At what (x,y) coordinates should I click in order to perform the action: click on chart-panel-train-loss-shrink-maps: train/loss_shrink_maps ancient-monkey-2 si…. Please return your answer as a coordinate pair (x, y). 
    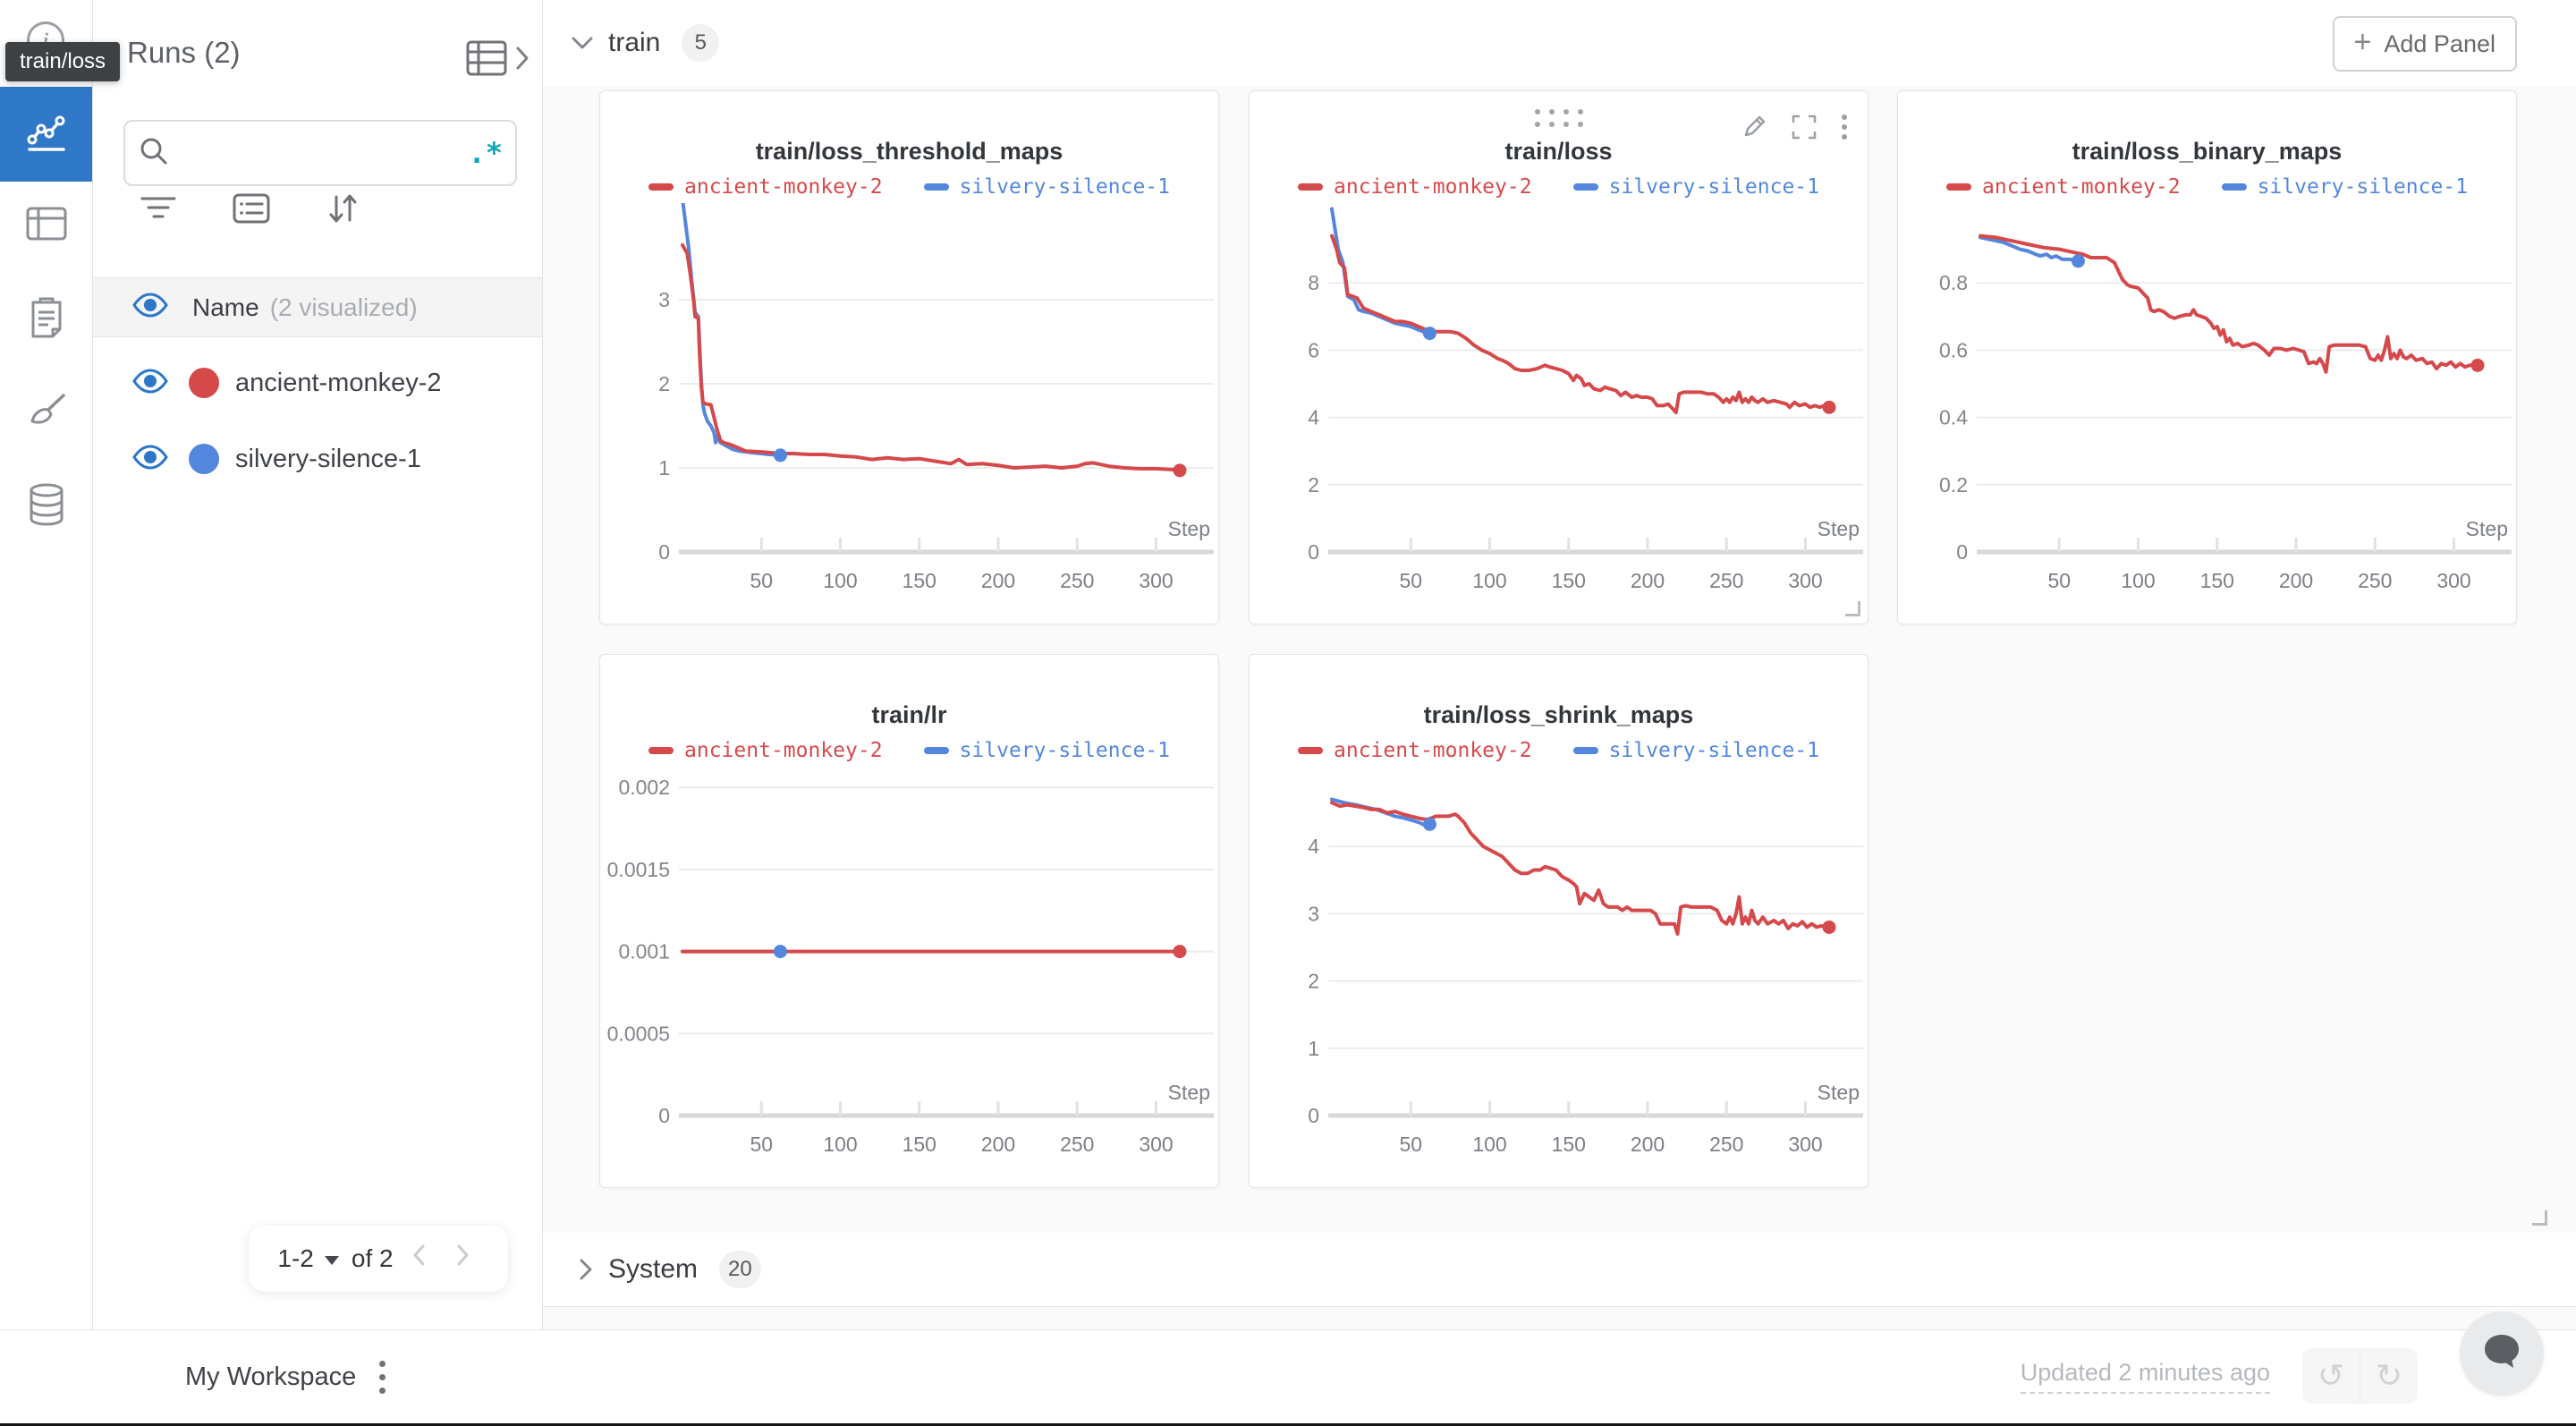
    Looking at the image, I should click on (1558, 921).